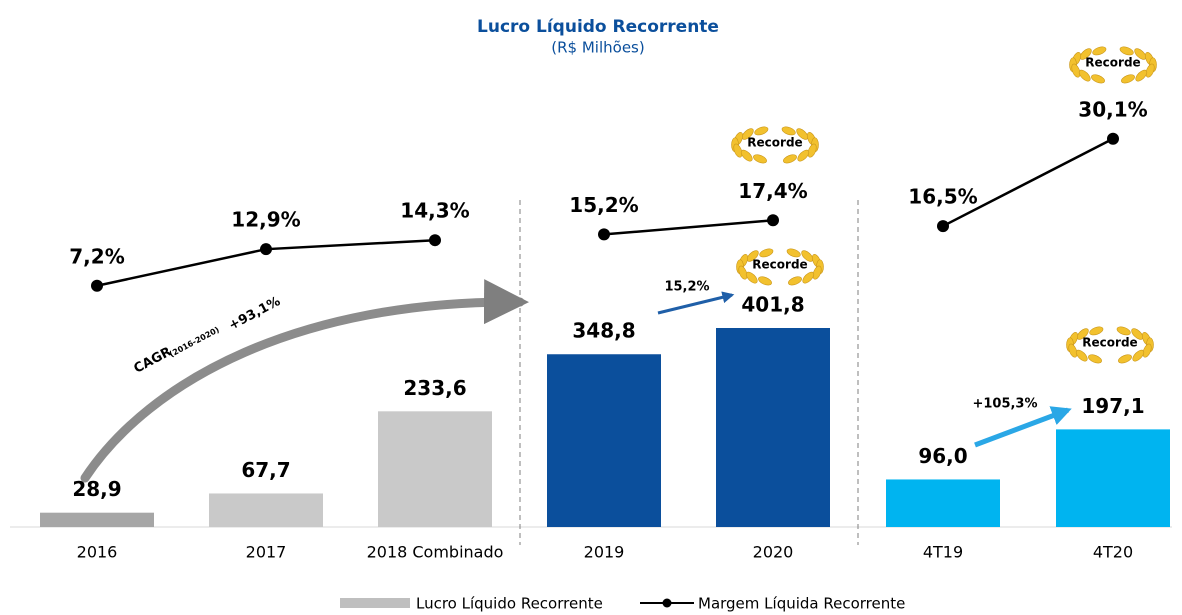 The width and height of the screenshot is (1182, 615). Describe the element at coordinates (943, 552) in the screenshot. I see `x-tick-label: 4T19` at that location.